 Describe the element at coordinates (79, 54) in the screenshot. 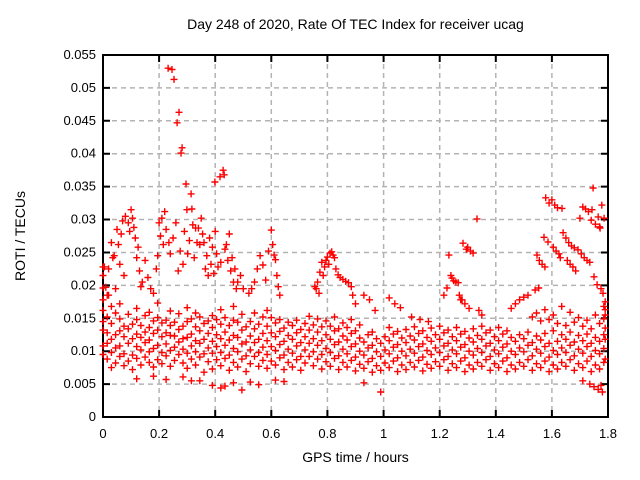

I see `y-tick-label: 0.055` at that location.